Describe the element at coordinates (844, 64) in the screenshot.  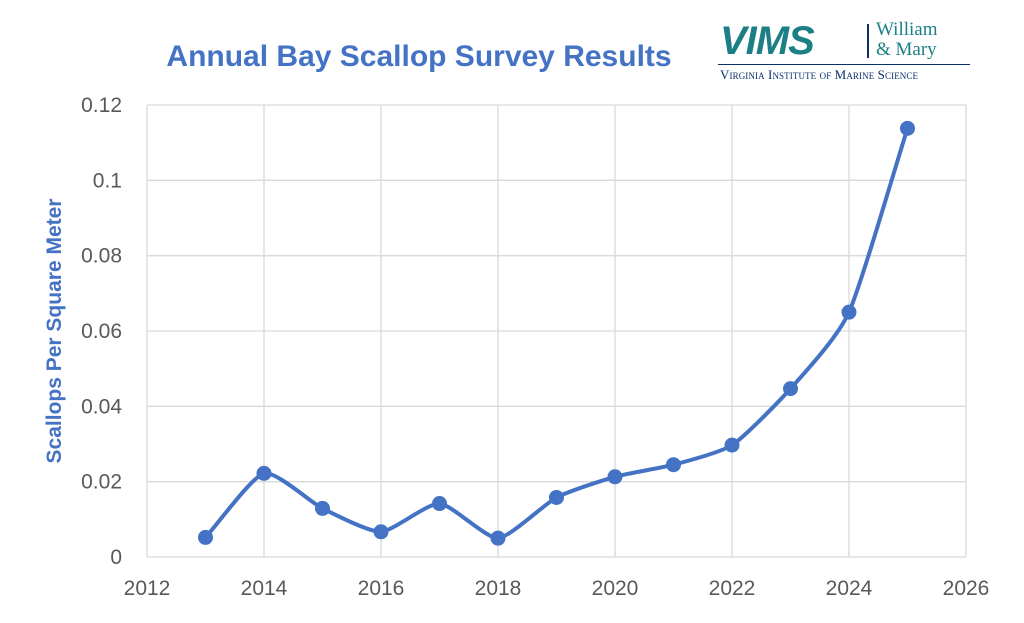
I see `logo-rule` at that location.